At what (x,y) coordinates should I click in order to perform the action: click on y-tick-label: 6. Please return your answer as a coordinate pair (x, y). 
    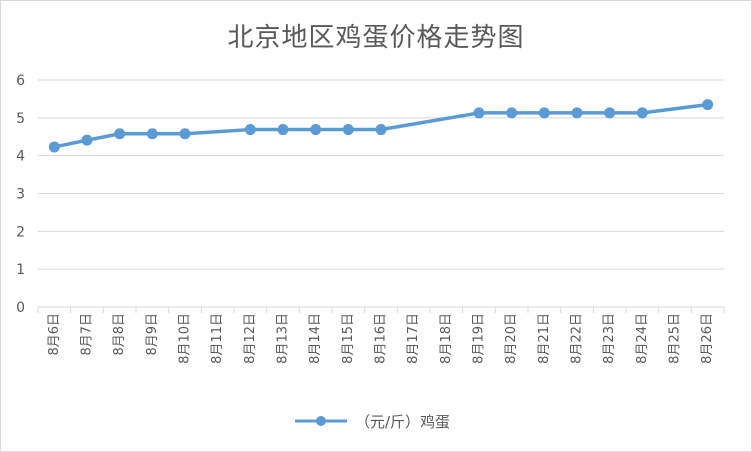
    Looking at the image, I should click on (20, 81).